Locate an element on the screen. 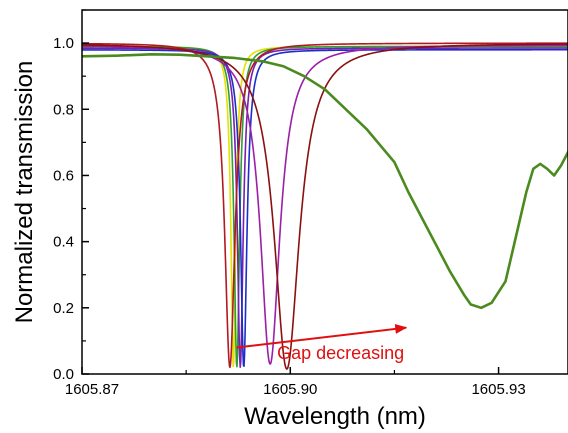 The width and height of the screenshot is (568, 433). gap-decreasing-arrow is located at coordinates (322, 336).